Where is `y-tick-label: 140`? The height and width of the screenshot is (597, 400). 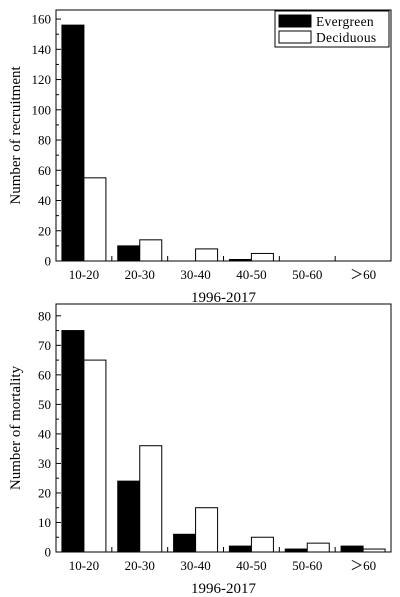
y-tick-label: 140 is located at coordinates (42, 49).